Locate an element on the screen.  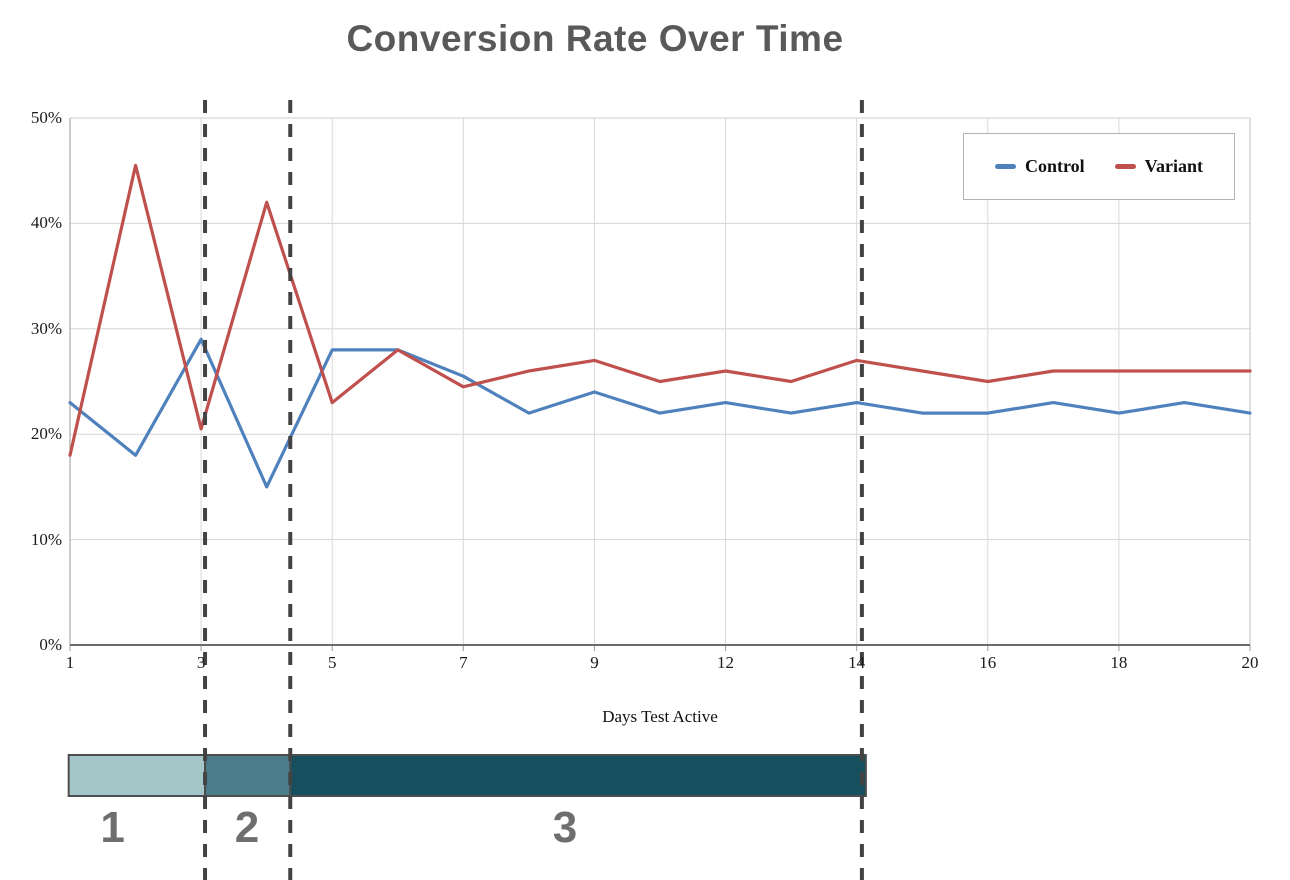
x-tick-label: 3 is located at coordinates (201, 662).